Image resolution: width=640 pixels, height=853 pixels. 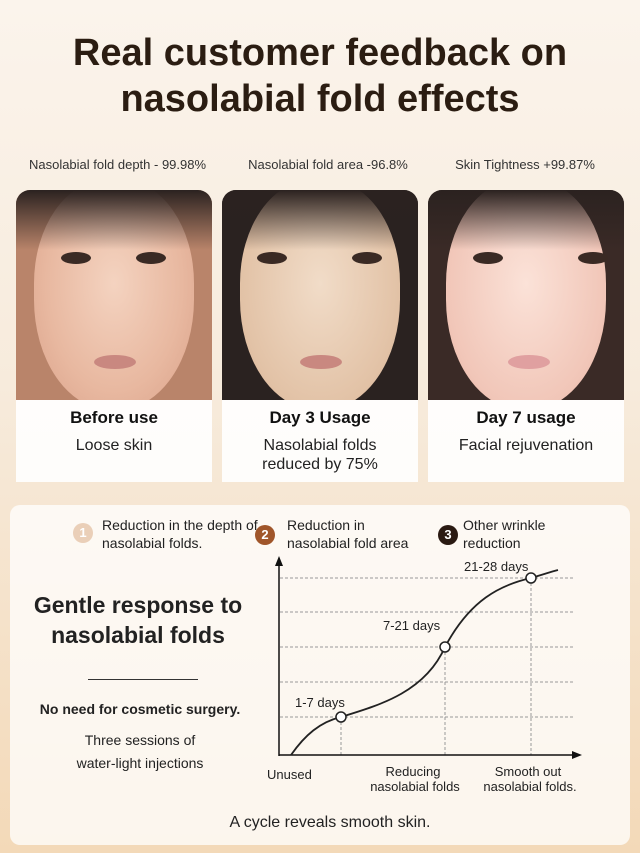 What do you see at coordinates (341, 717) in the screenshot?
I see `point-1-7-days` at bounding box center [341, 717].